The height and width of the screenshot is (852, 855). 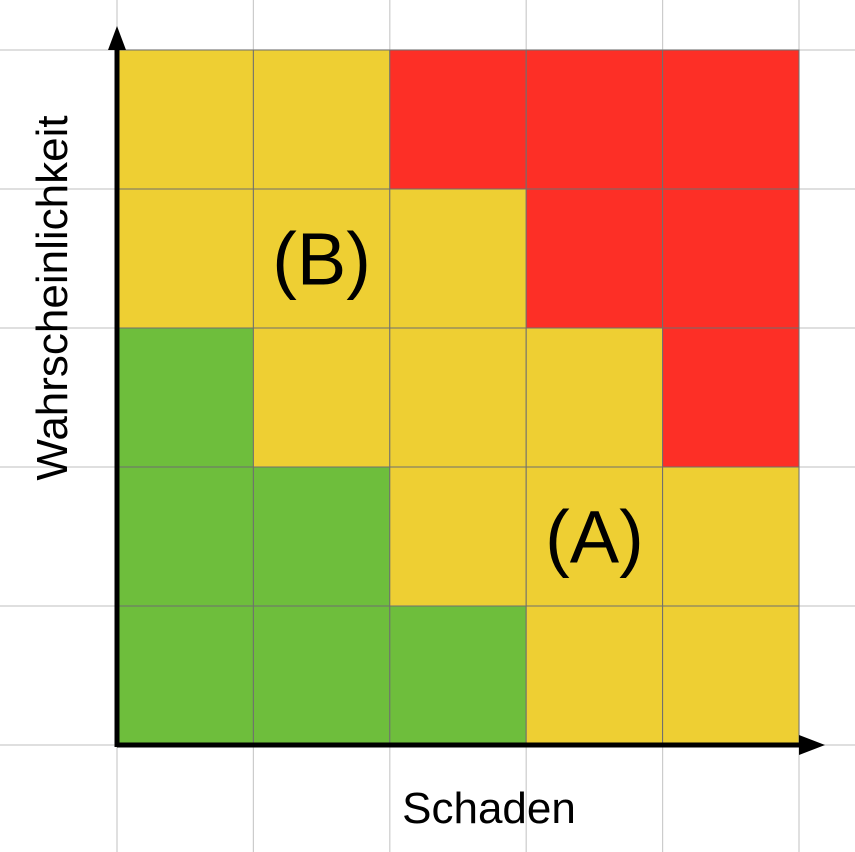 I want to click on x-axis-arrowhead, so click(x=812, y=745).